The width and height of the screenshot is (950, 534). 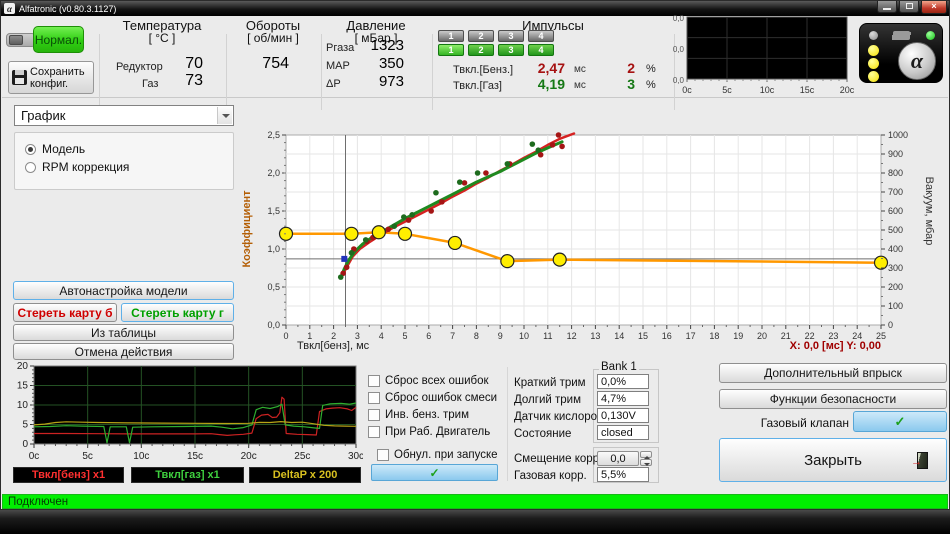 I want to click on radio-model-icon, so click(x=30, y=149).